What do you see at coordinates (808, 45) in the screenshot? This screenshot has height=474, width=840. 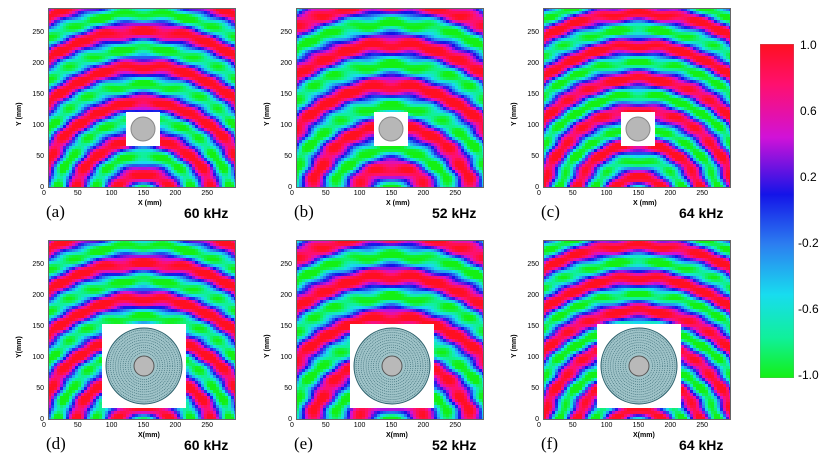 I see `colorbar-tick-1: 1.0` at bounding box center [808, 45].